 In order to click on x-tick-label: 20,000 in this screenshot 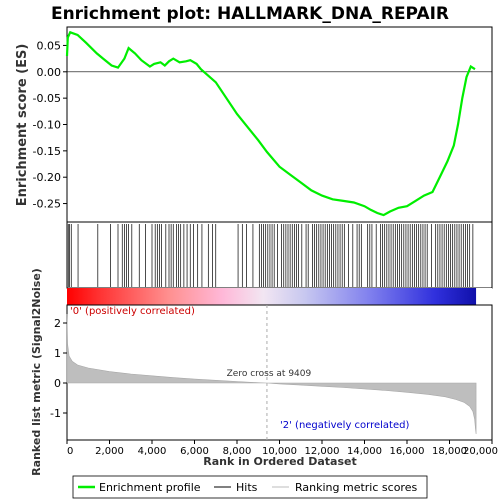, I will do `click(480, 451)`.